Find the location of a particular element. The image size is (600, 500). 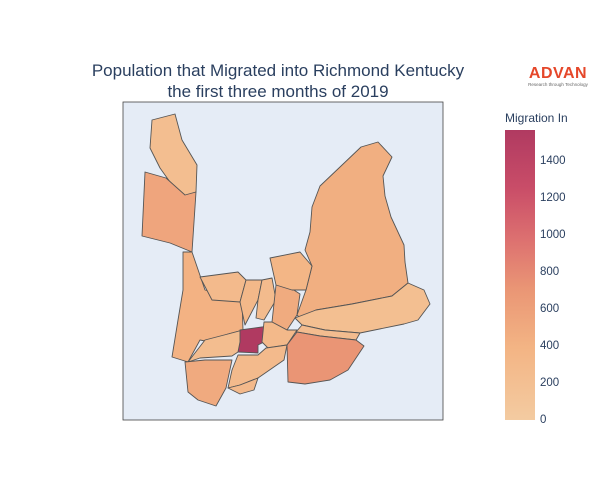

colorbar-tick-label: 1200 is located at coordinates (553, 198).